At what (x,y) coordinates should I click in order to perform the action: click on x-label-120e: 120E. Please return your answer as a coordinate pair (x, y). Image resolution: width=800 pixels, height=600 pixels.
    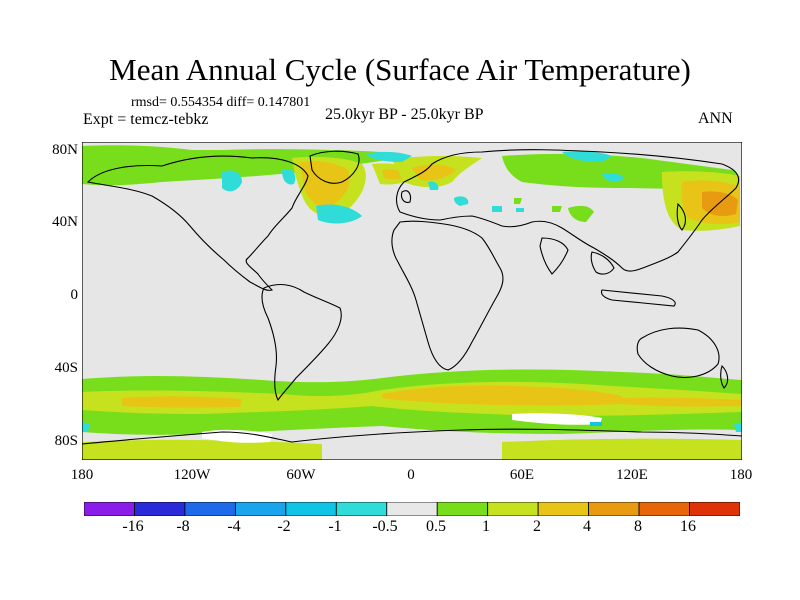
    Looking at the image, I should click on (632, 475).